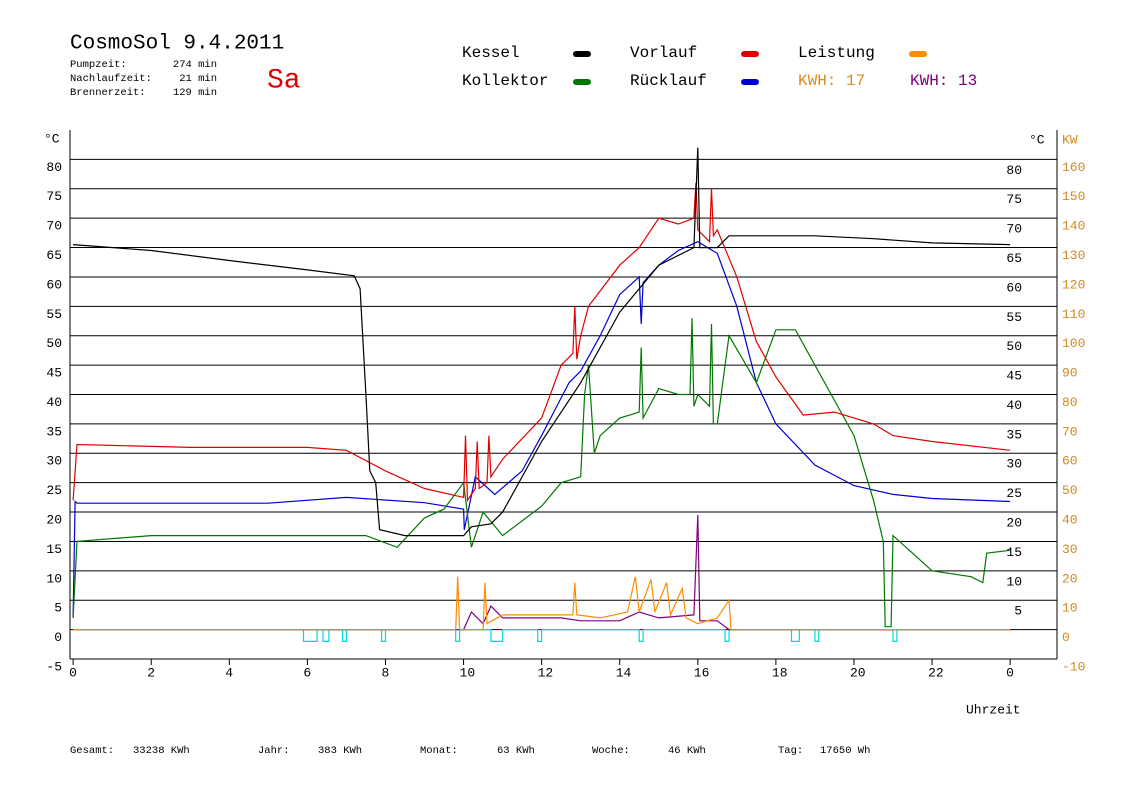 Image resolution: width=1148 pixels, height=812 pixels. Describe the element at coordinates (936, 672) in the screenshot. I see `x-tick-label: 22` at that location.